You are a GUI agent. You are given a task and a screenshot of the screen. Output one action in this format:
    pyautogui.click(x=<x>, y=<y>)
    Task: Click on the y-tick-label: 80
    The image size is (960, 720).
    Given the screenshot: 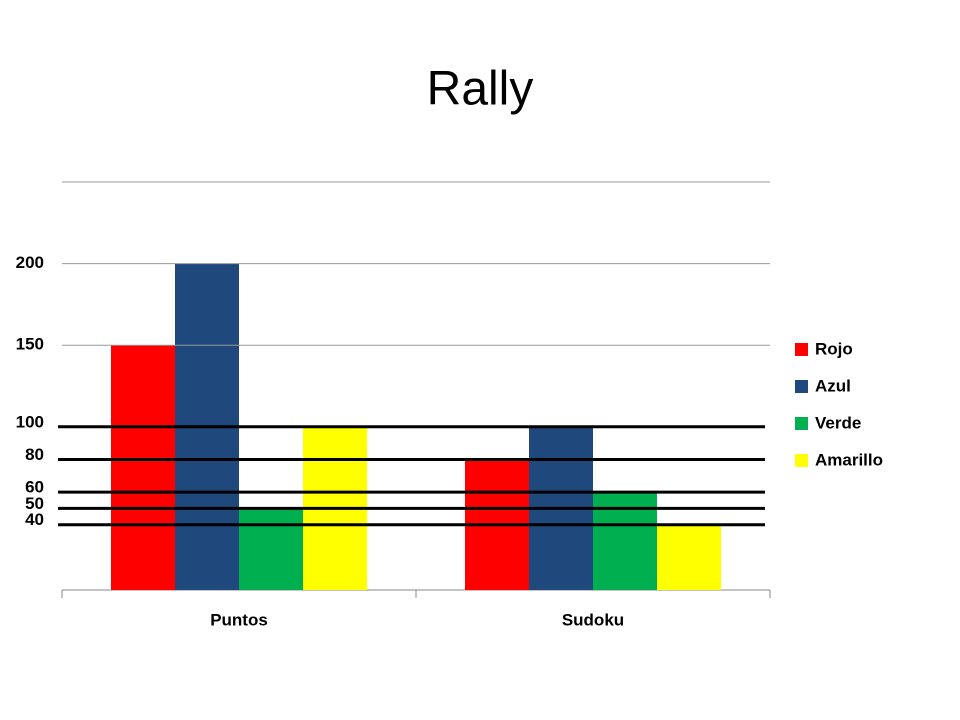 What is the action you would take?
    pyautogui.click(x=34, y=454)
    